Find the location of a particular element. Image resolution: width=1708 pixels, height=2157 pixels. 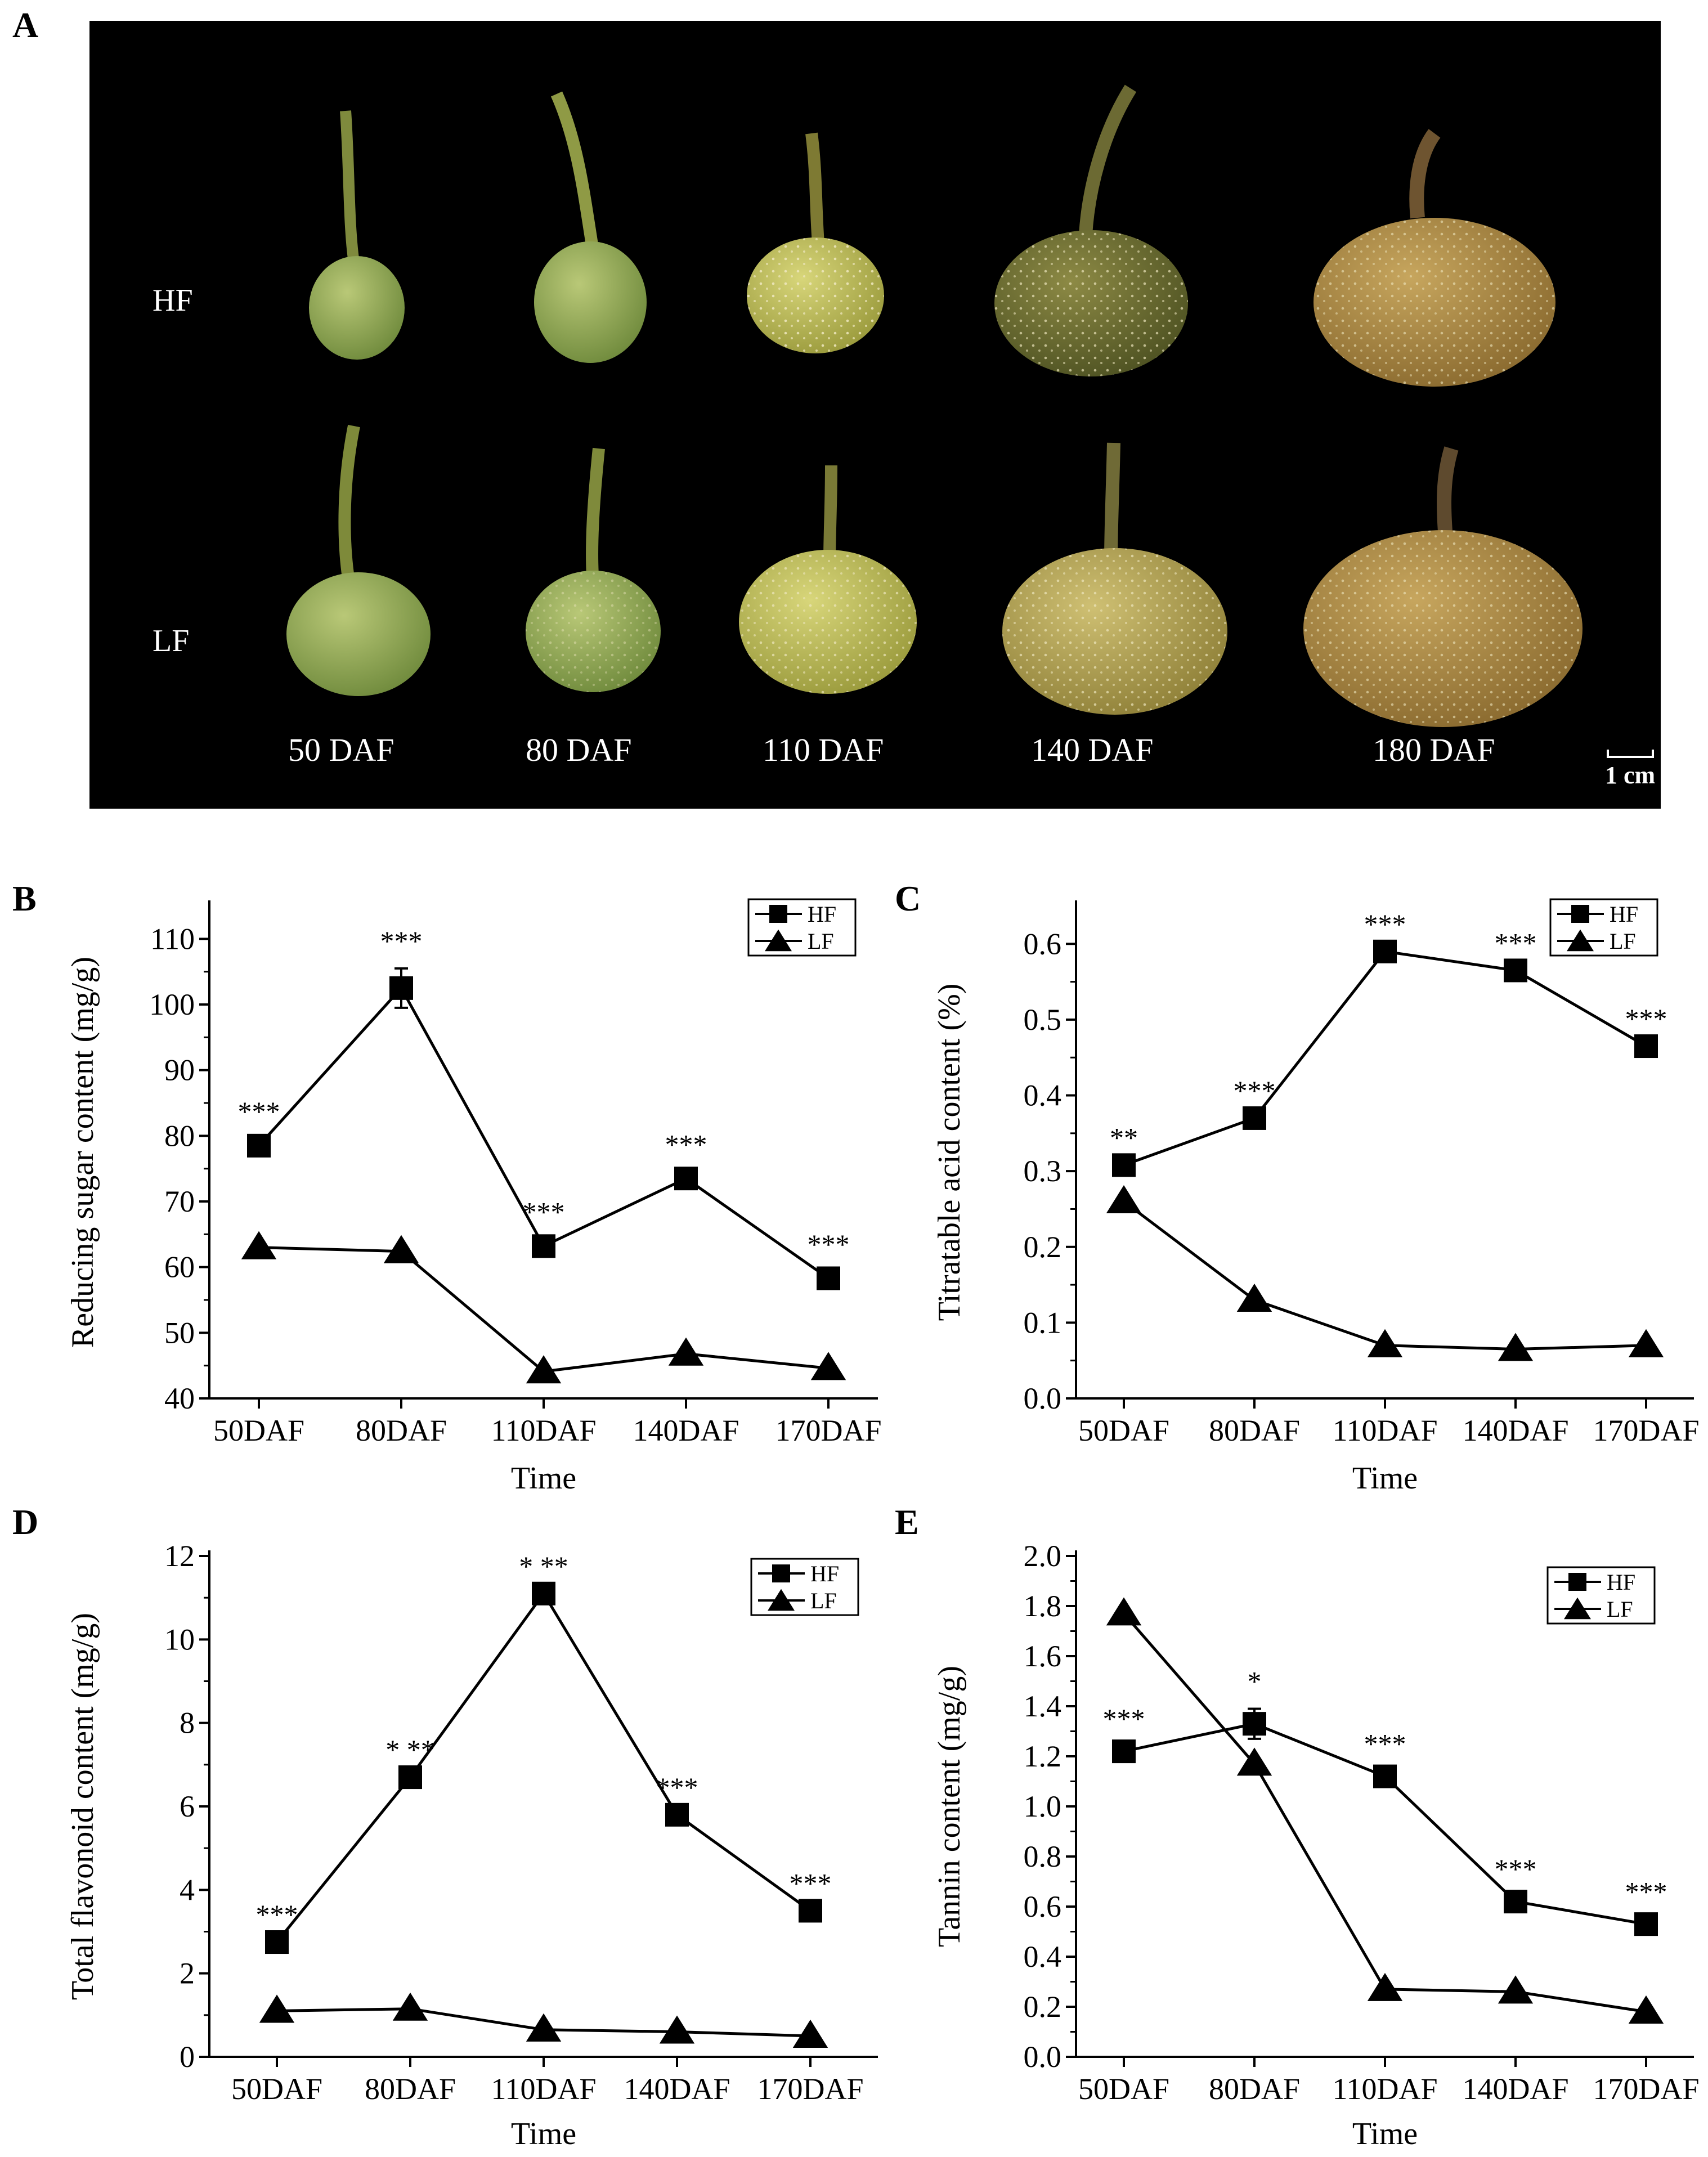

y-axis-title: Reducing sugar content (mg/g) is located at coordinates (82, 1152).